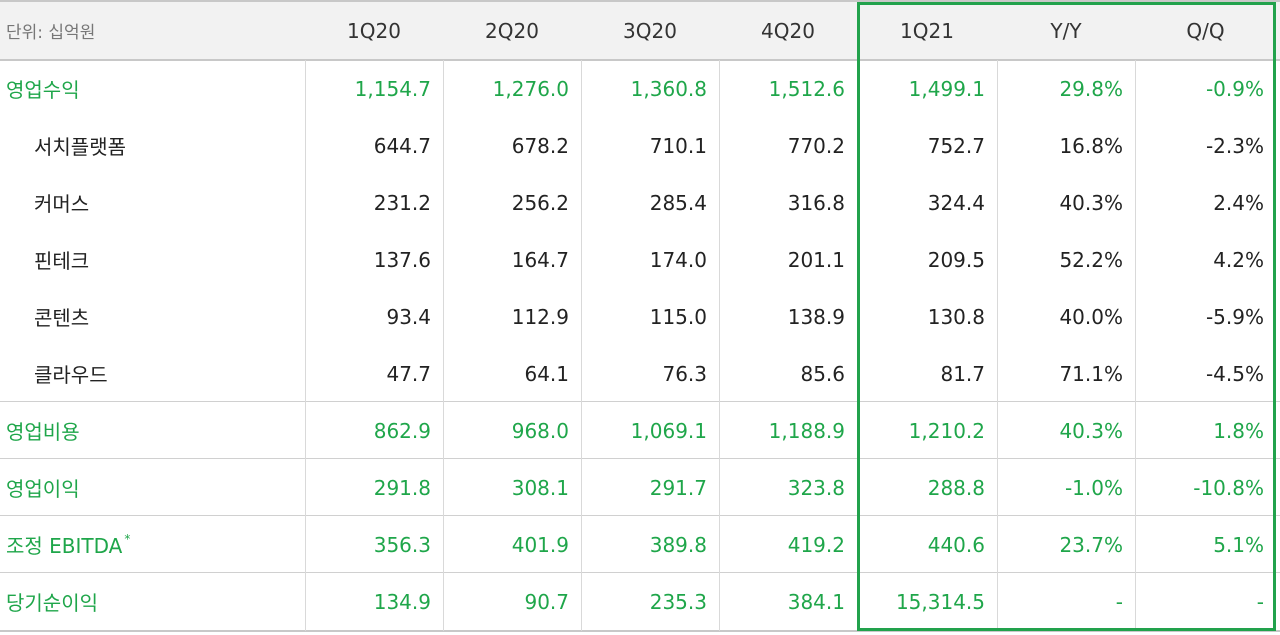 The width and height of the screenshot is (1280, 635). What do you see at coordinates (956, 487) in the screenshot?
I see `table-cell: 288.8` at bounding box center [956, 487].